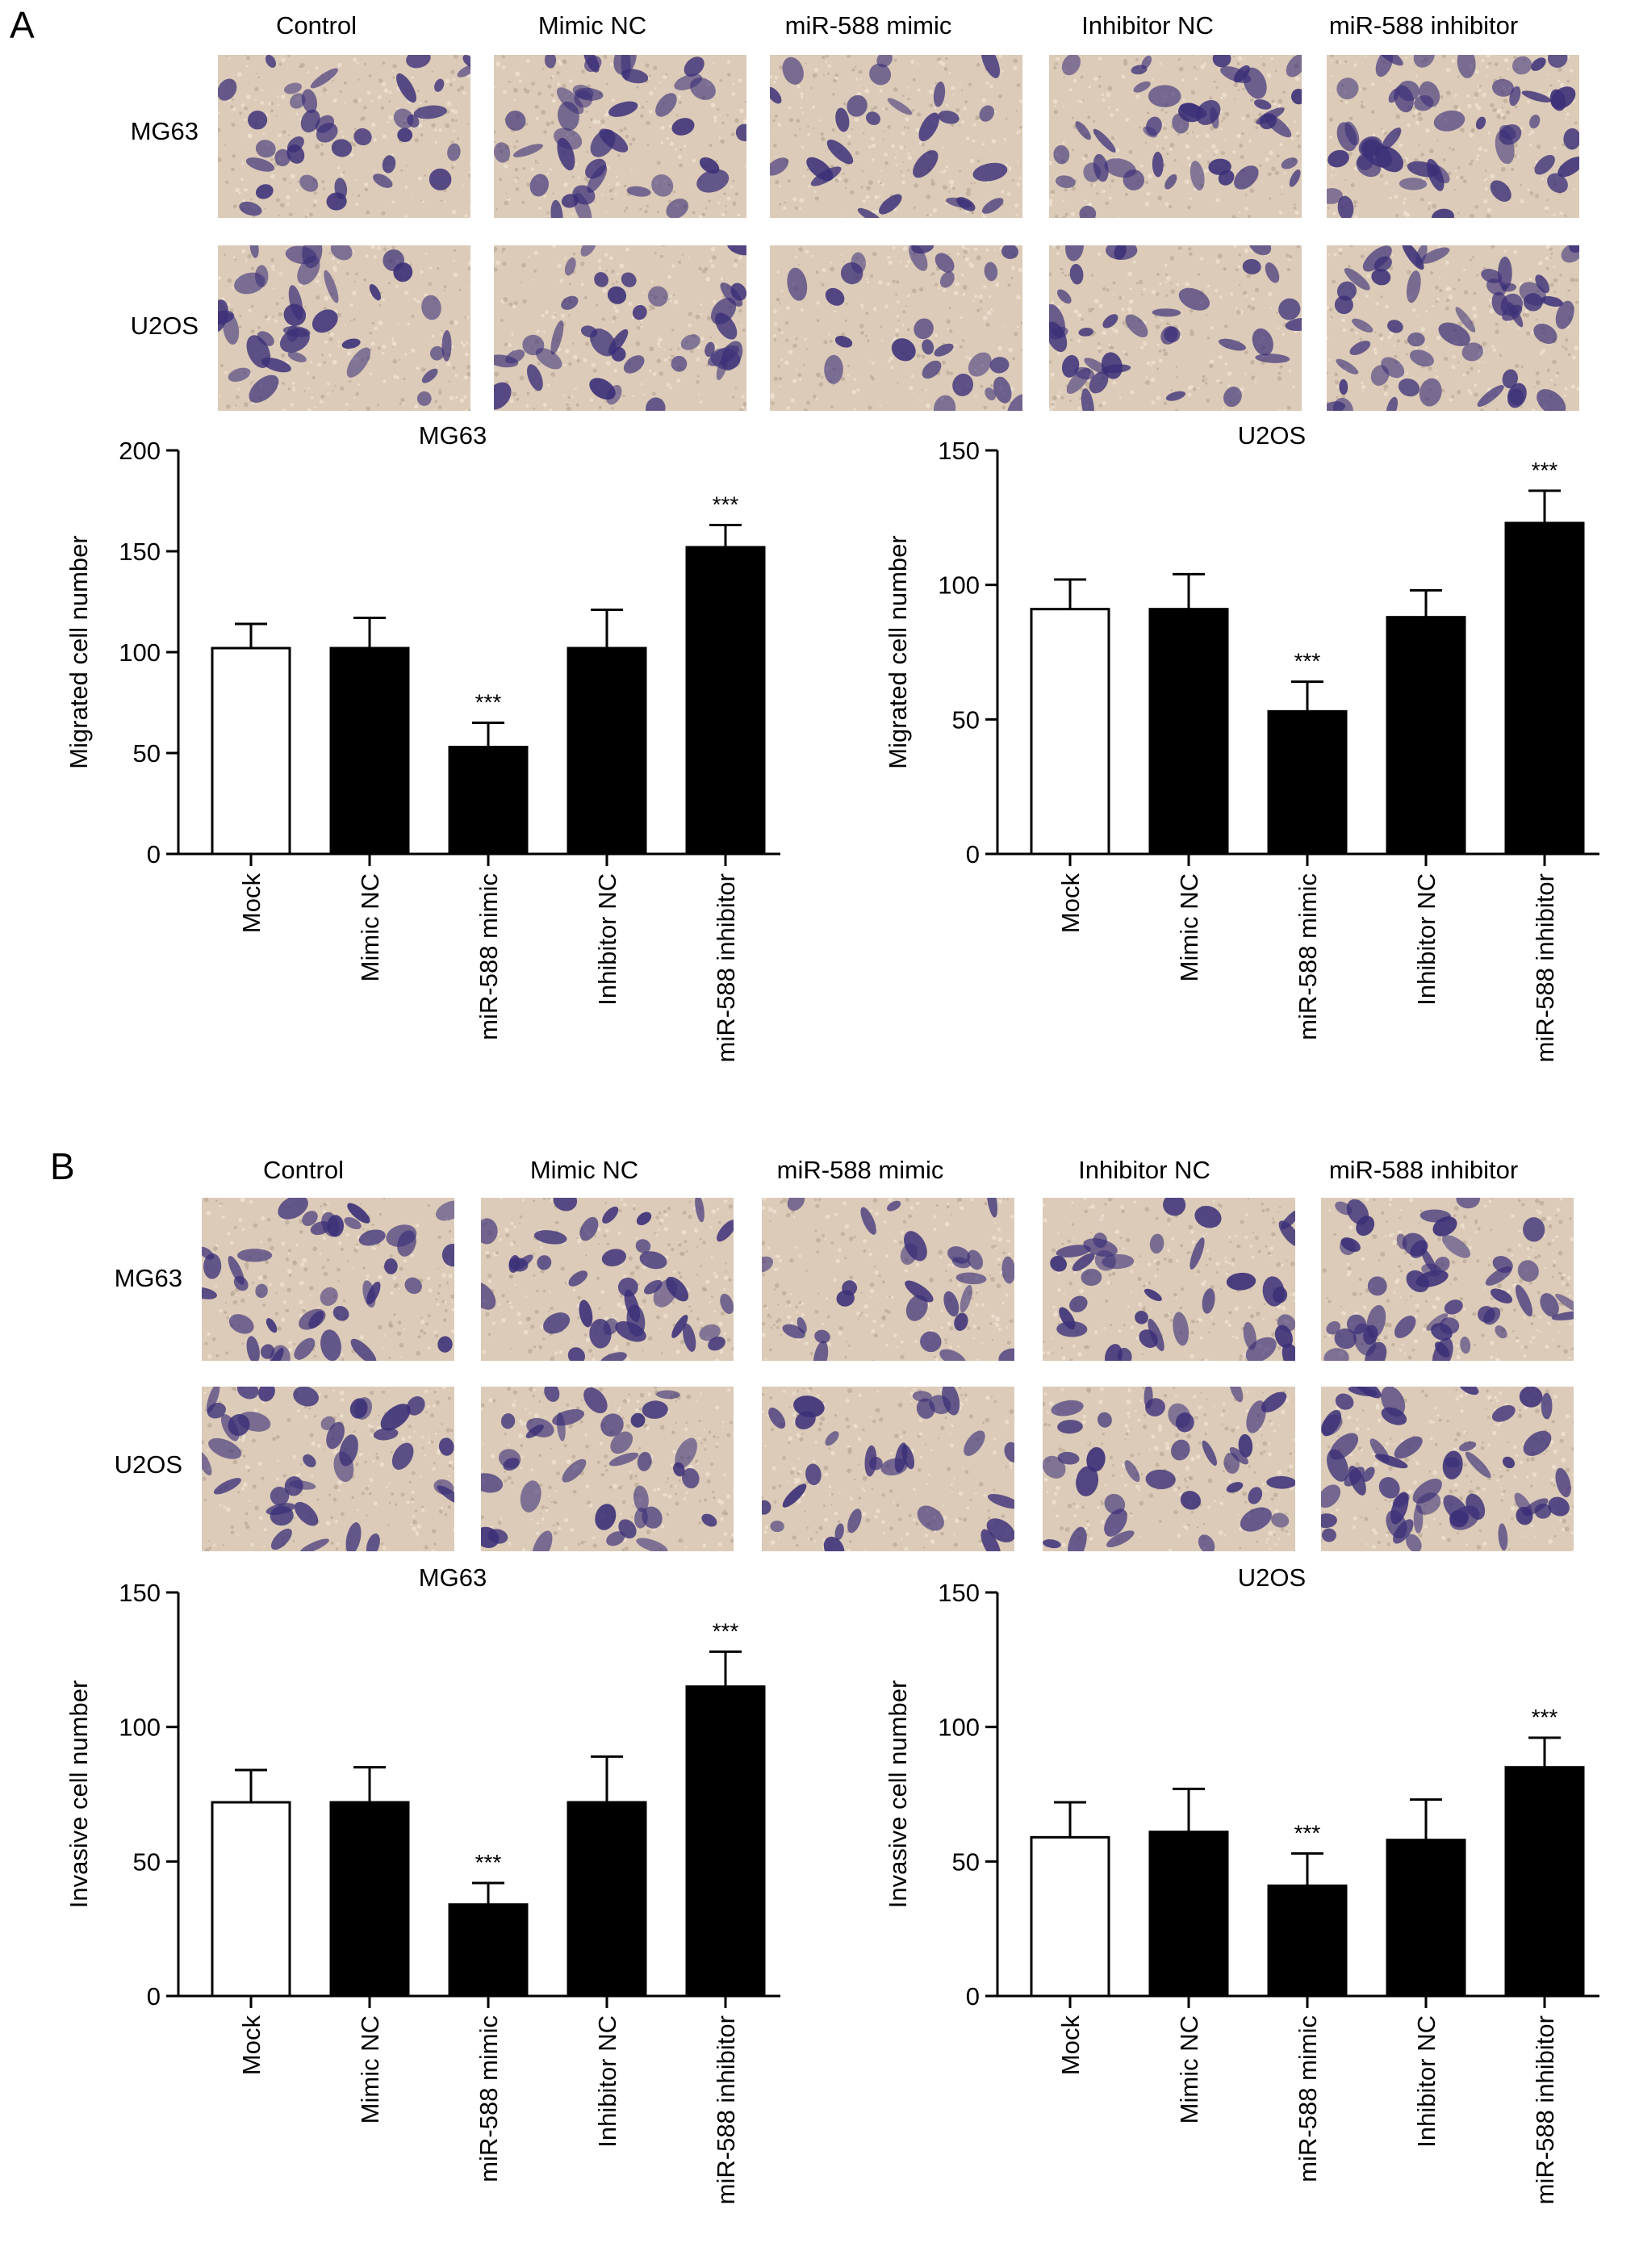  Describe the element at coordinates (148, 1278) in the screenshot. I see `row-label-mg63: MG63` at that location.